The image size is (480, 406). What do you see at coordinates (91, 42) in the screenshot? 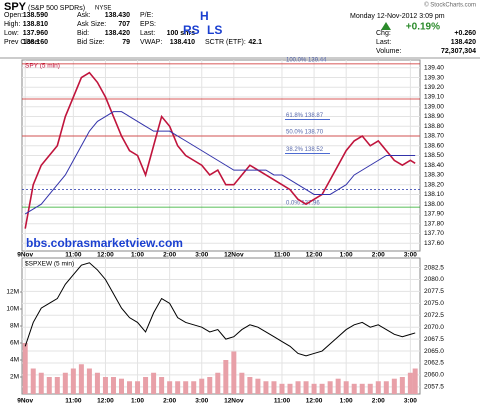
I see `quote-label: Bid Size:` at bounding box center [91, 42].